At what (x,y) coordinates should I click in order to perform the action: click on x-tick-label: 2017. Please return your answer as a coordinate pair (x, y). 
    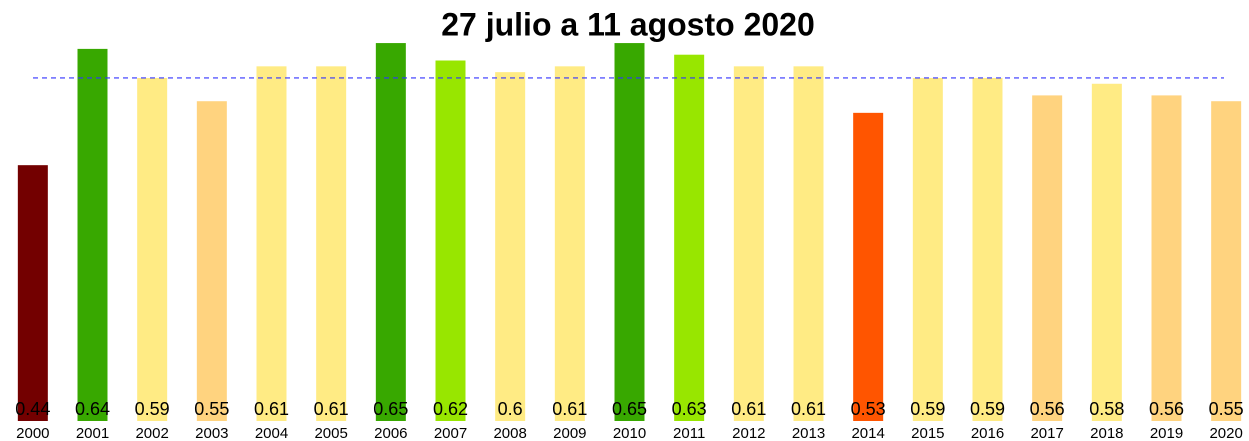
    Looking at the image, I should click on (1046, 433).